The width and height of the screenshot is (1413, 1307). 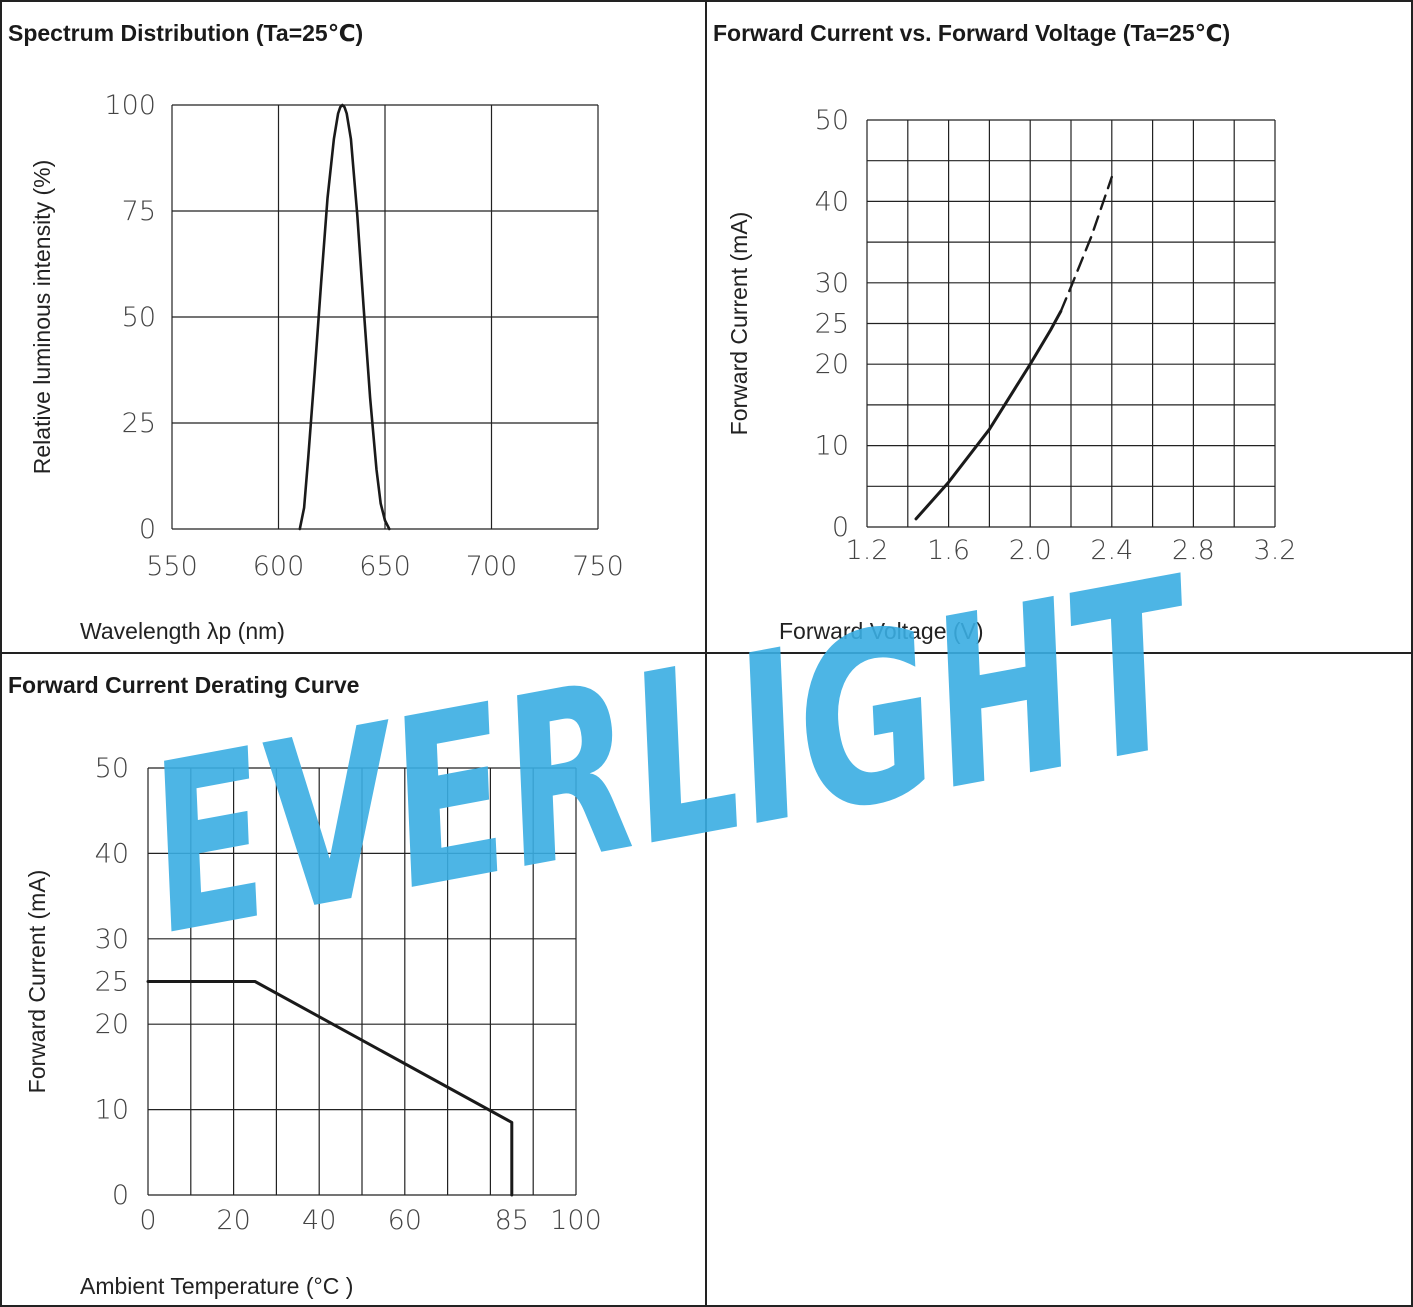 I want to click on x-tick-label: 650, so click(x=385, y=566).